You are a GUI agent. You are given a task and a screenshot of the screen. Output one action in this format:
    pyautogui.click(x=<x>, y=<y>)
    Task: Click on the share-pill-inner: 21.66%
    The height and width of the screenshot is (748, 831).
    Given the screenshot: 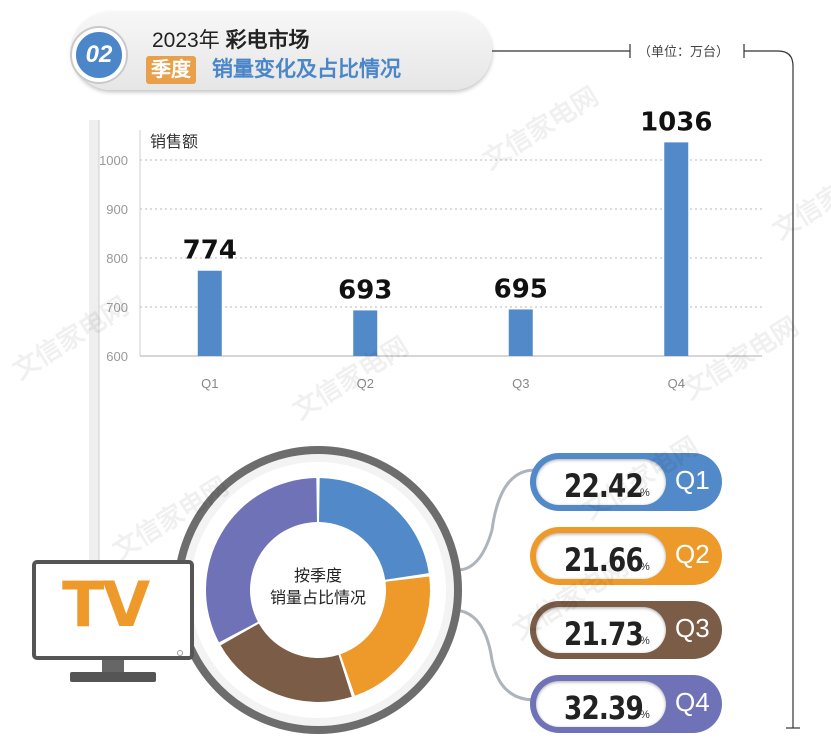 What is the action you would take?
    pyautogui.click(x=601, y=556)
    